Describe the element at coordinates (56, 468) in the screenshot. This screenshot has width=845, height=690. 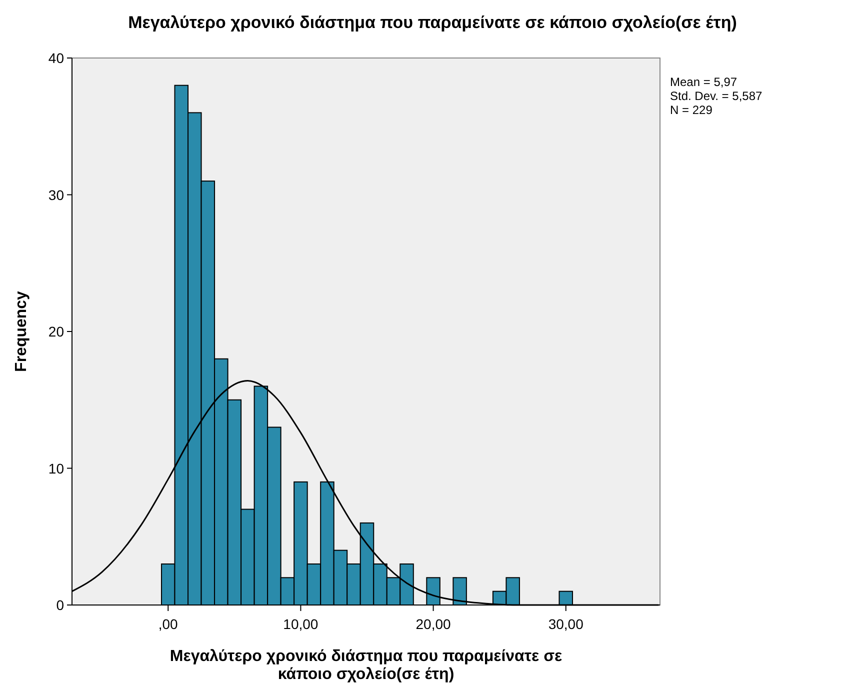
I see `y-tick-label: 10` at that location.